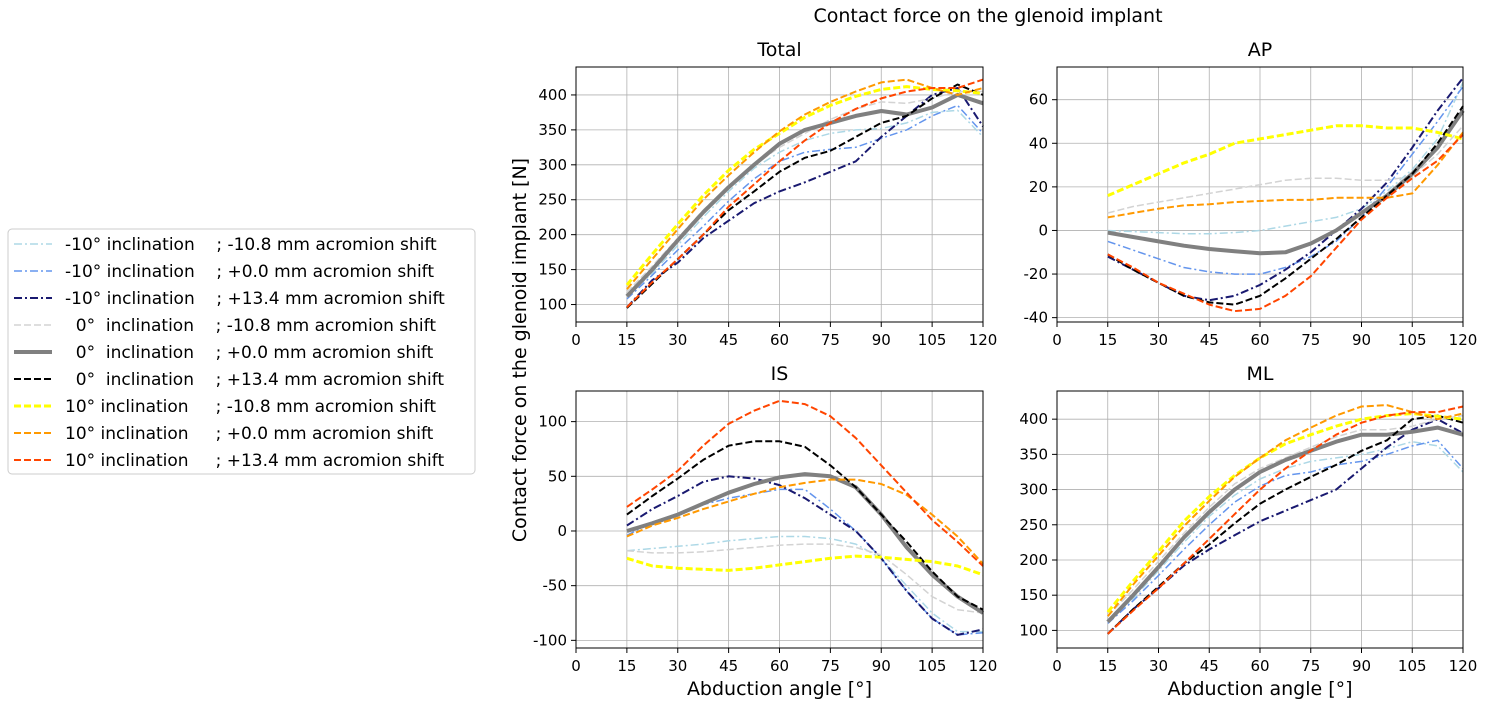 Image resolution: width=1485 pixels, height=705 pixels. I want to click on legend-label: 0° inclination ; +0.0 mm acromion shift, so click(249, 353).